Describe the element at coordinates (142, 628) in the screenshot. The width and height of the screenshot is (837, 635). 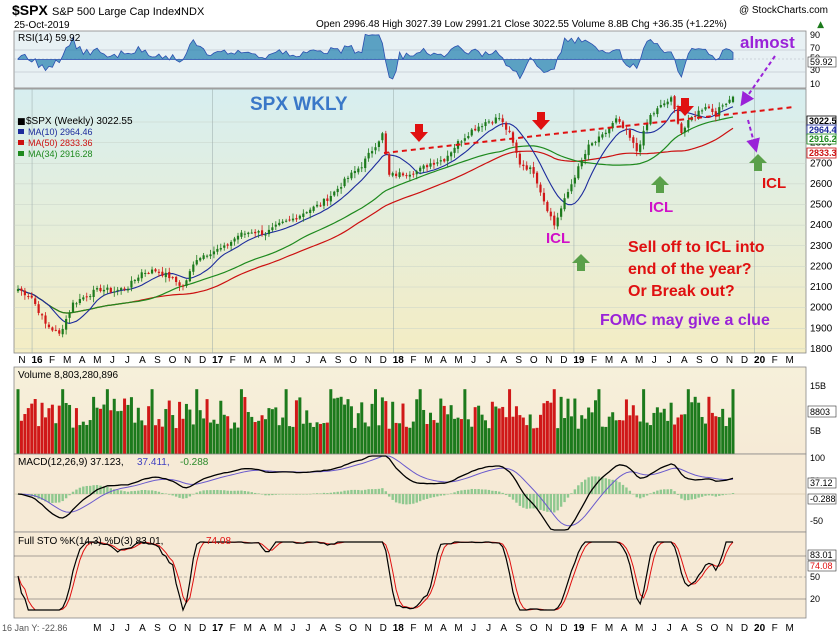
I see `x-tick-label-bottom: A` at that location.